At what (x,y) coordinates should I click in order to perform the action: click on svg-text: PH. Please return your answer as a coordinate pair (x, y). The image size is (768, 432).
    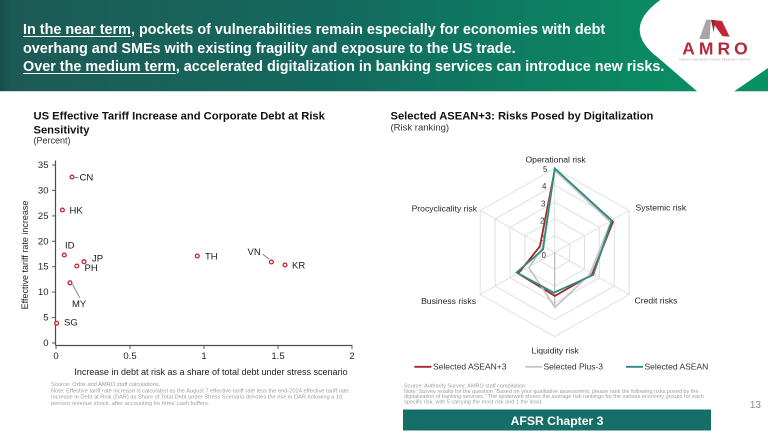
    Looking at the image, I should click on (91, 268).